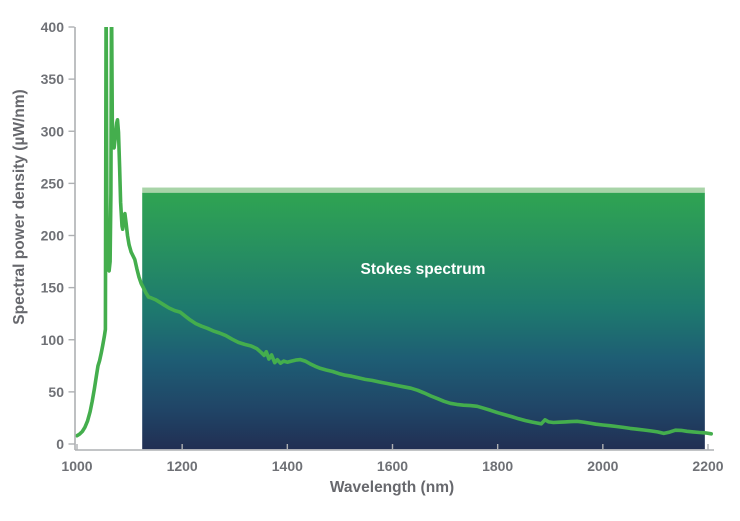 The height and width of the screenshot is (521, 740). What do you see at coordinates (497, 466) in the screenshot?
I see `x-tick-label: 1800` at bounding box center [497, 466].